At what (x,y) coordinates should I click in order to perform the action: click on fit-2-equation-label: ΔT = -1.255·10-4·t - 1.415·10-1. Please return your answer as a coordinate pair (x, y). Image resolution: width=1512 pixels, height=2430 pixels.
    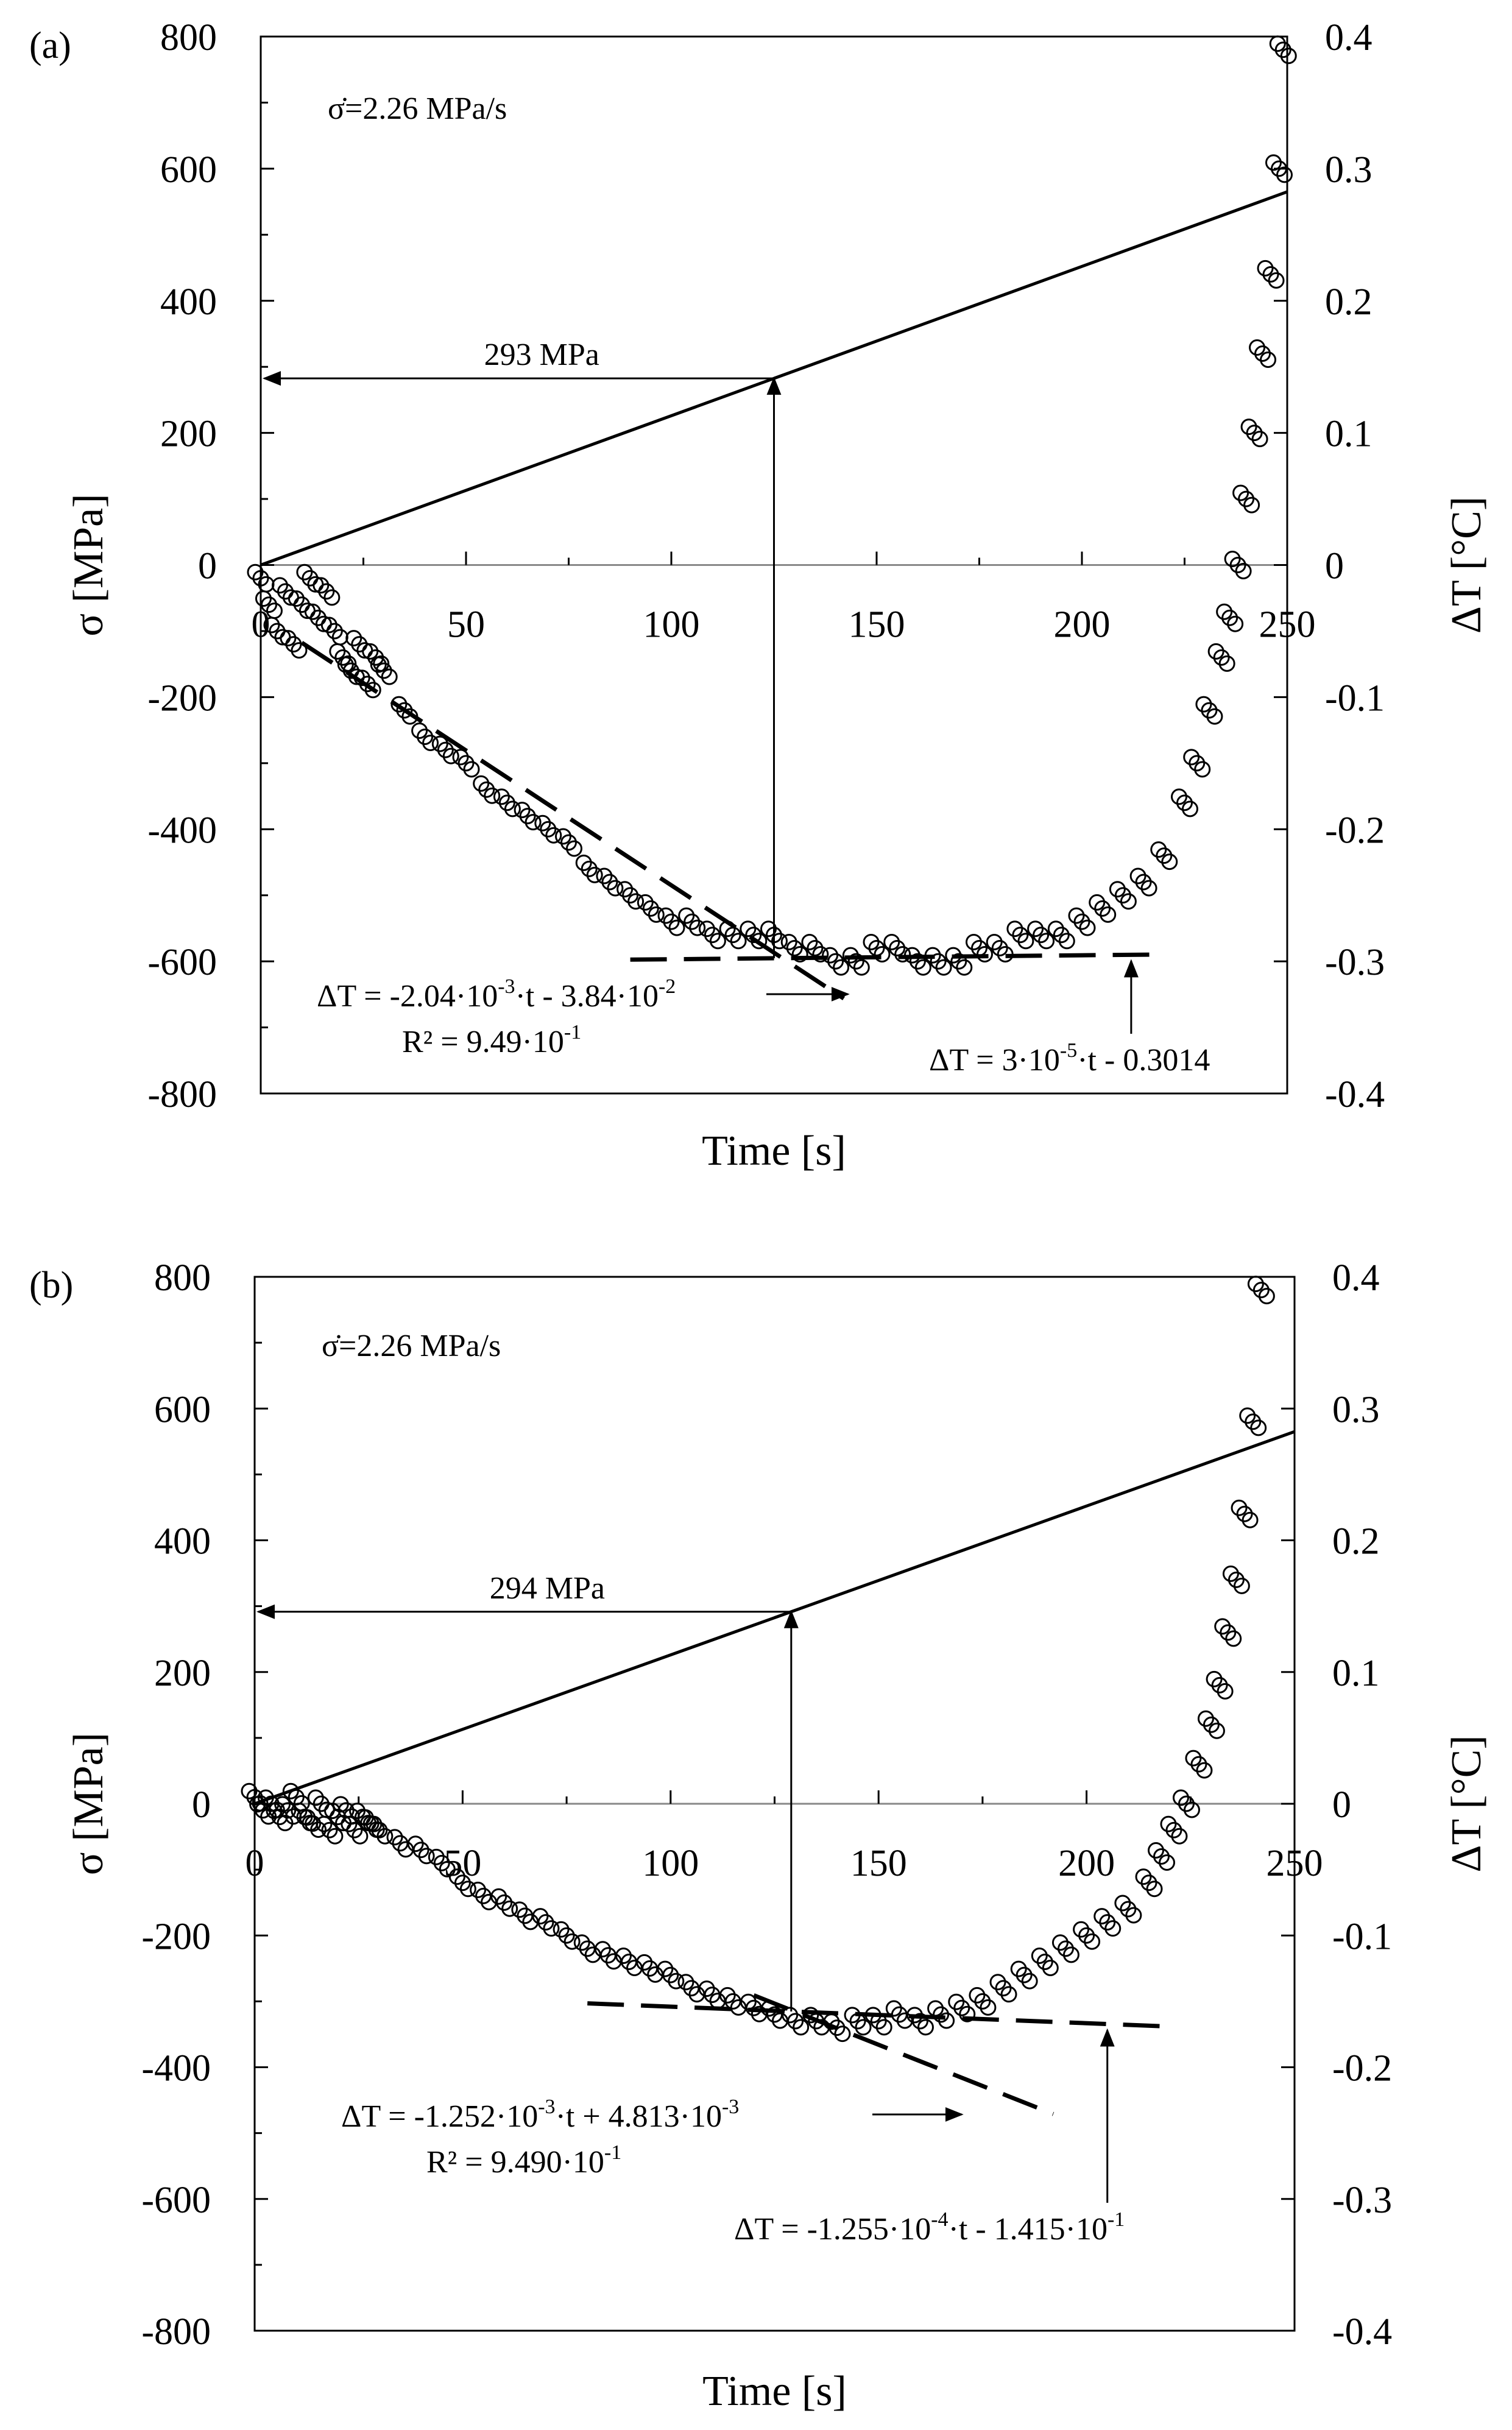
    Looking at the image, I should click on (929, 2227).